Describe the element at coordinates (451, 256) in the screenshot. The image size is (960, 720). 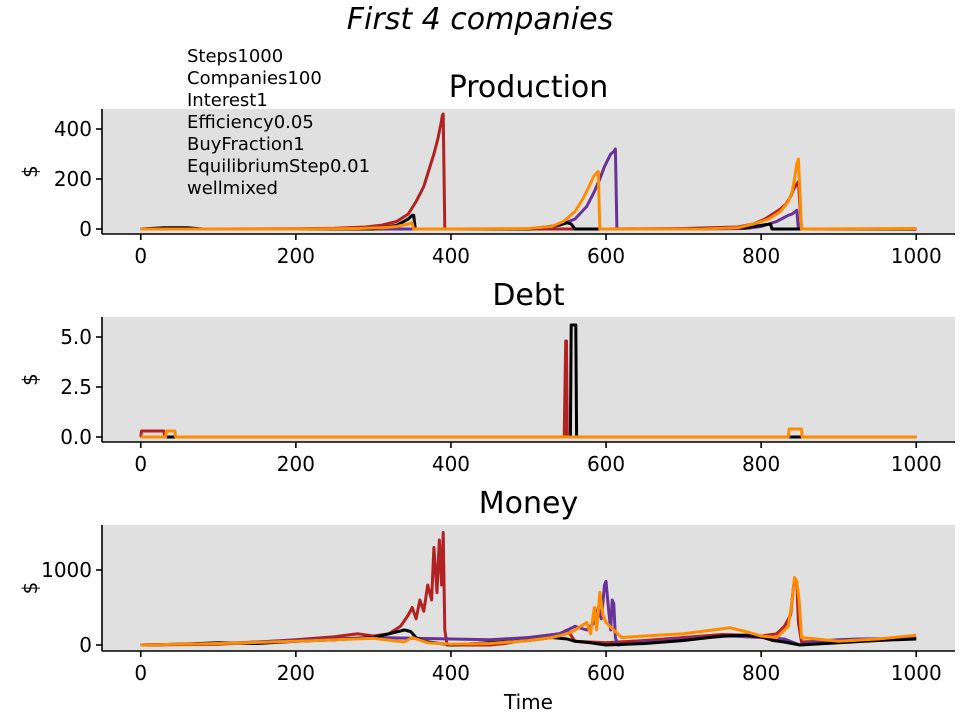
I see `production-x-tick-label: 400` at that location.